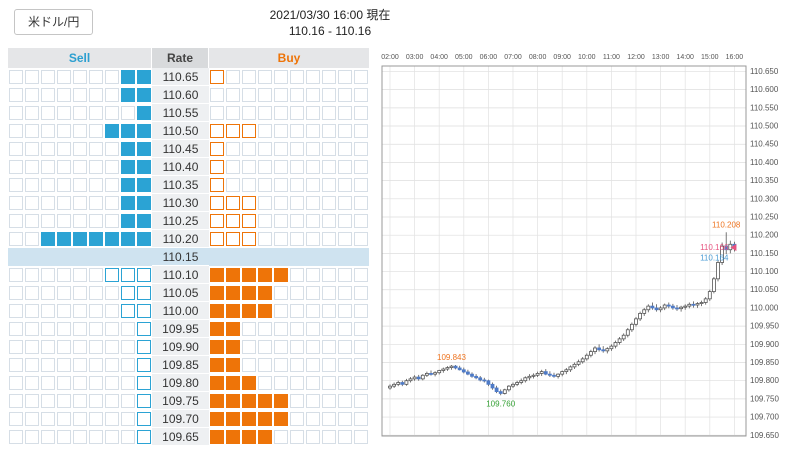 This screenshot has height=450, width=792. I want to click on price-axis-label: 110.500, so click(764, 126).